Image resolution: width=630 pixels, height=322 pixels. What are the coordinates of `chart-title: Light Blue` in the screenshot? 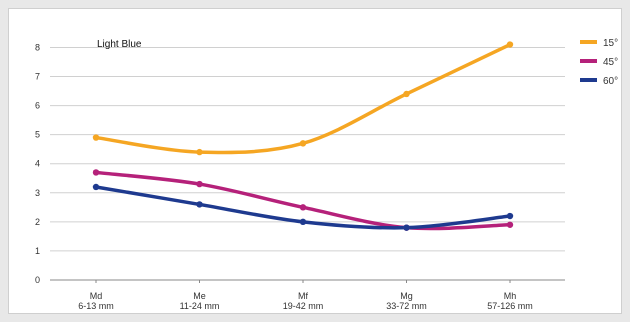 It's located at (119, 44).